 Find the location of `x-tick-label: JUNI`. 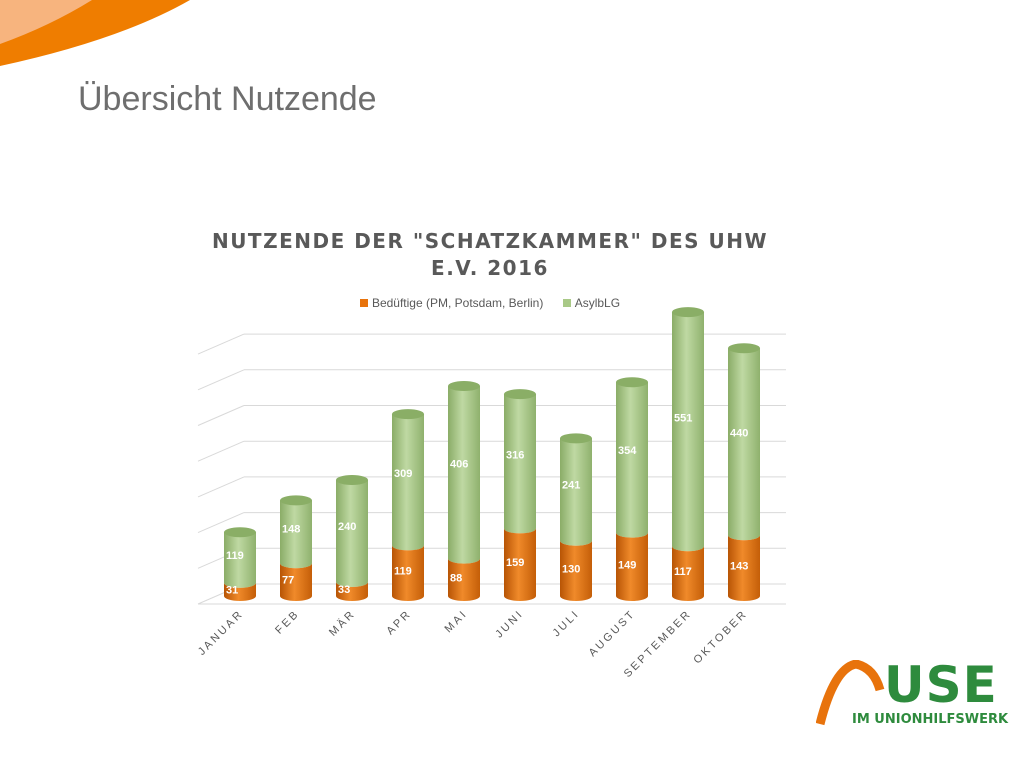

x-tick-label: JUNI is located at coordinates (509, 624).